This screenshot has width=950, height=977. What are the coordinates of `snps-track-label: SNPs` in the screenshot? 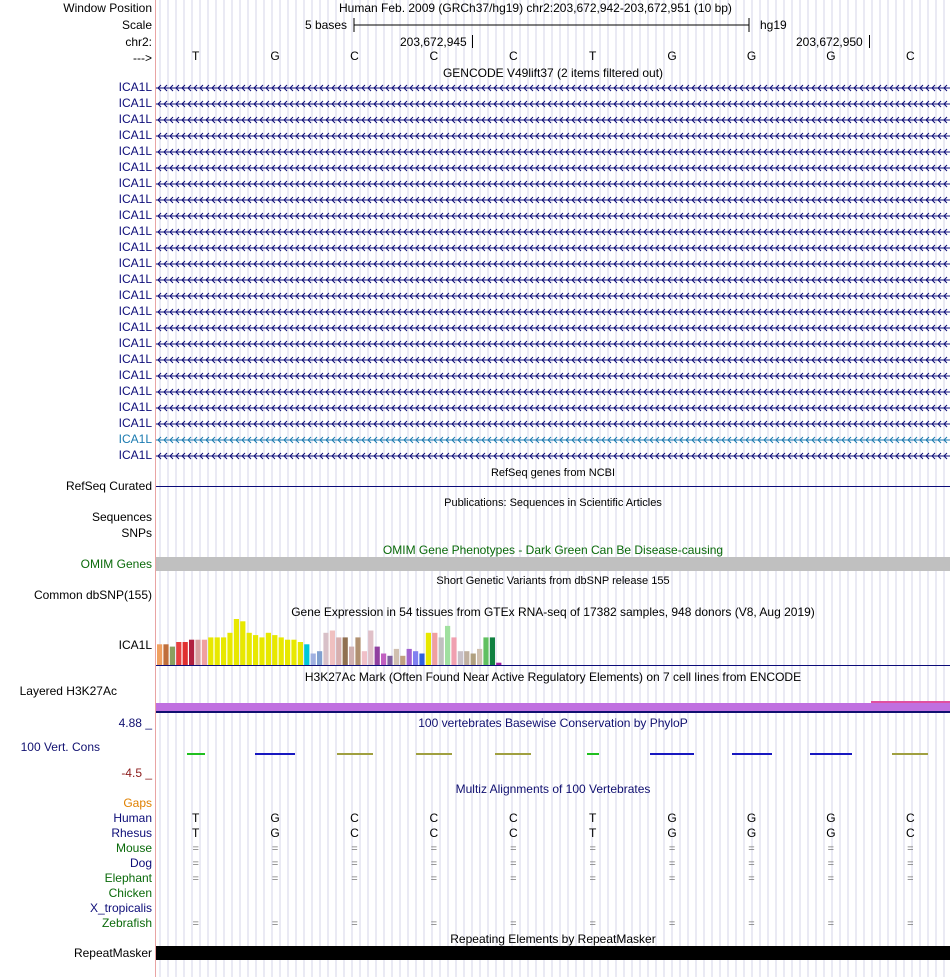 It's located at (136, 533).